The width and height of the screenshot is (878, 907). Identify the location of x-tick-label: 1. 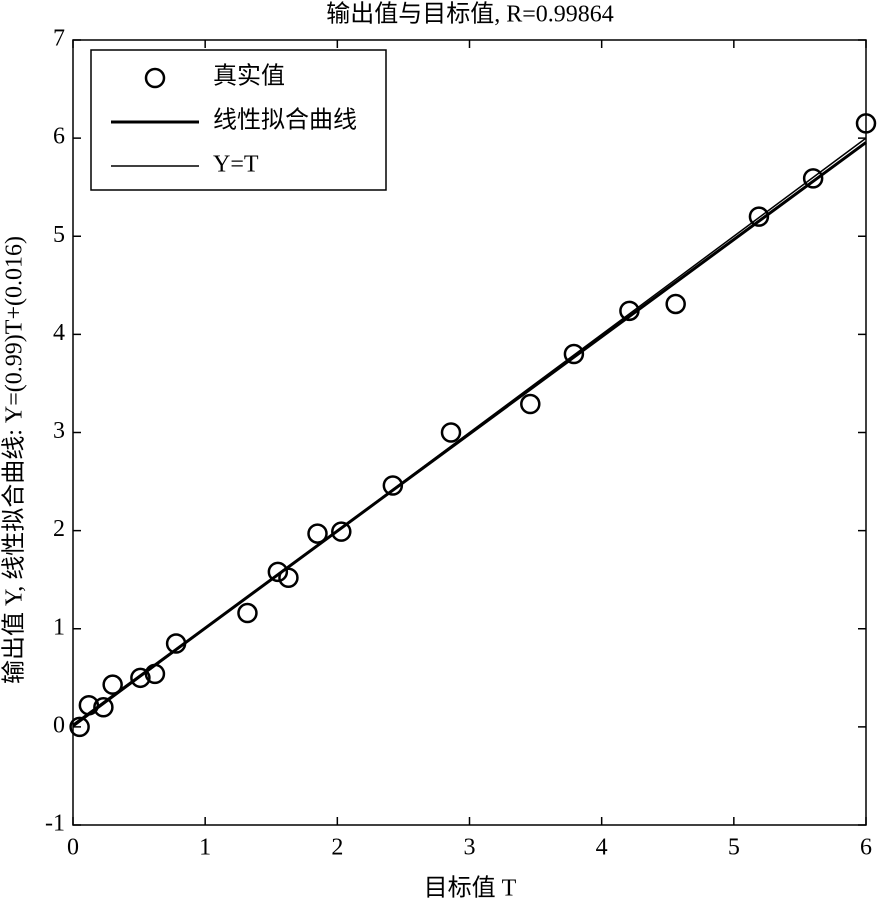
(205, 848).